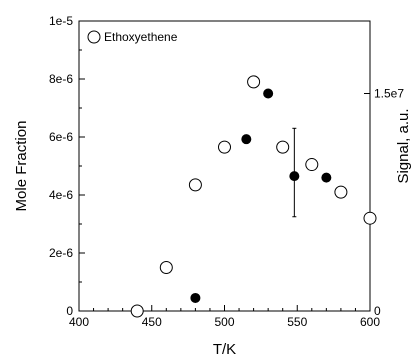 The width and height of the screenshot is (411, 363). I want to click on y-tick-label: 6e-6, so click(61, 137).